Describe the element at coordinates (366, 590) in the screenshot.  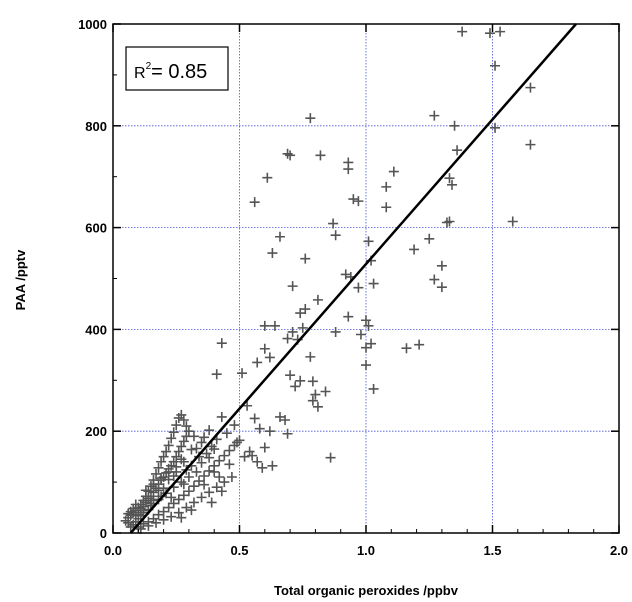
I see `x-axis-title: Total organic peroxides /ppbv` at that location.